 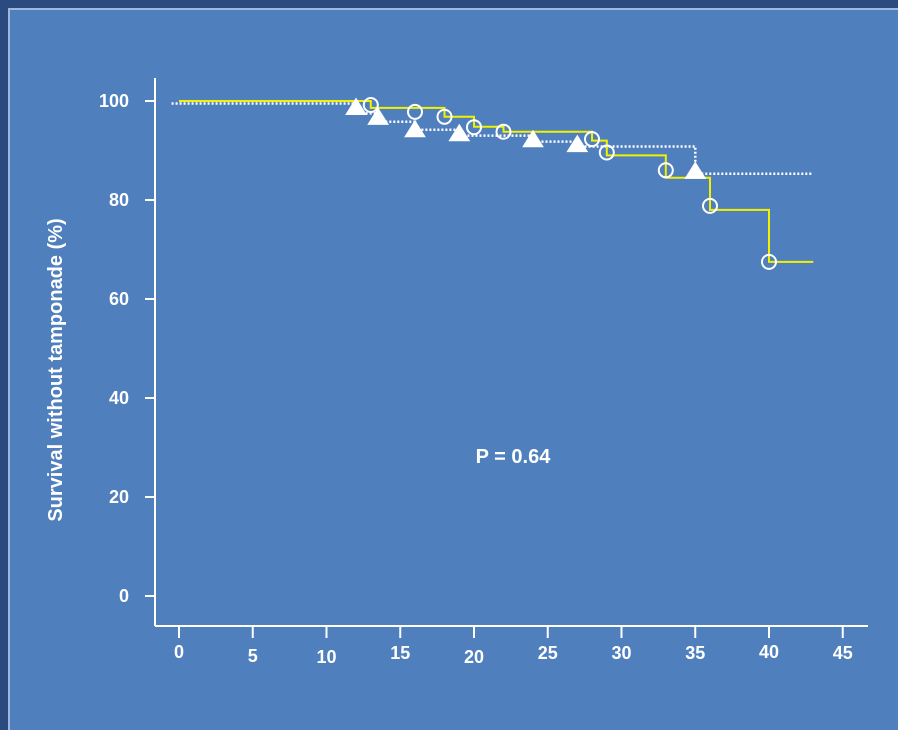 I want to click on x-tick-label: 35, so click(x=695, y=653).